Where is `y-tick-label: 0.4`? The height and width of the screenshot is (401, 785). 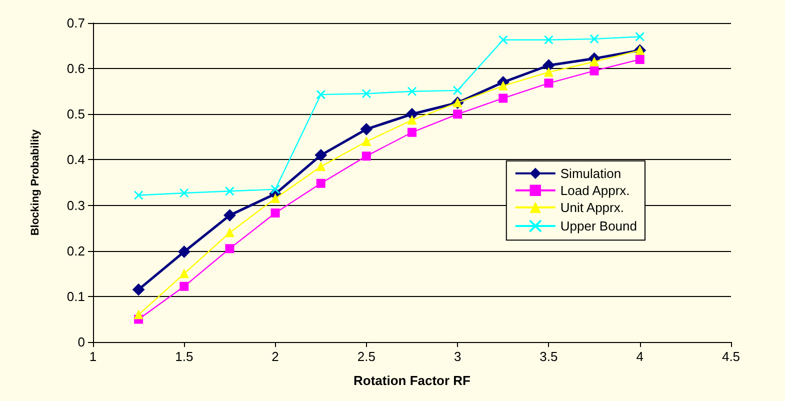
y-tick-label: 0.4 is located at coordinates (75, 160).